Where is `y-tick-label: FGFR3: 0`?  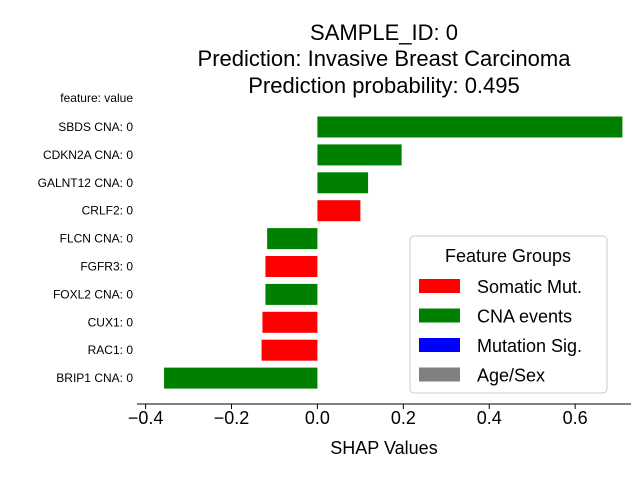 y-tick-label: FGFR3: 0 is located at coordinates (106, 267).